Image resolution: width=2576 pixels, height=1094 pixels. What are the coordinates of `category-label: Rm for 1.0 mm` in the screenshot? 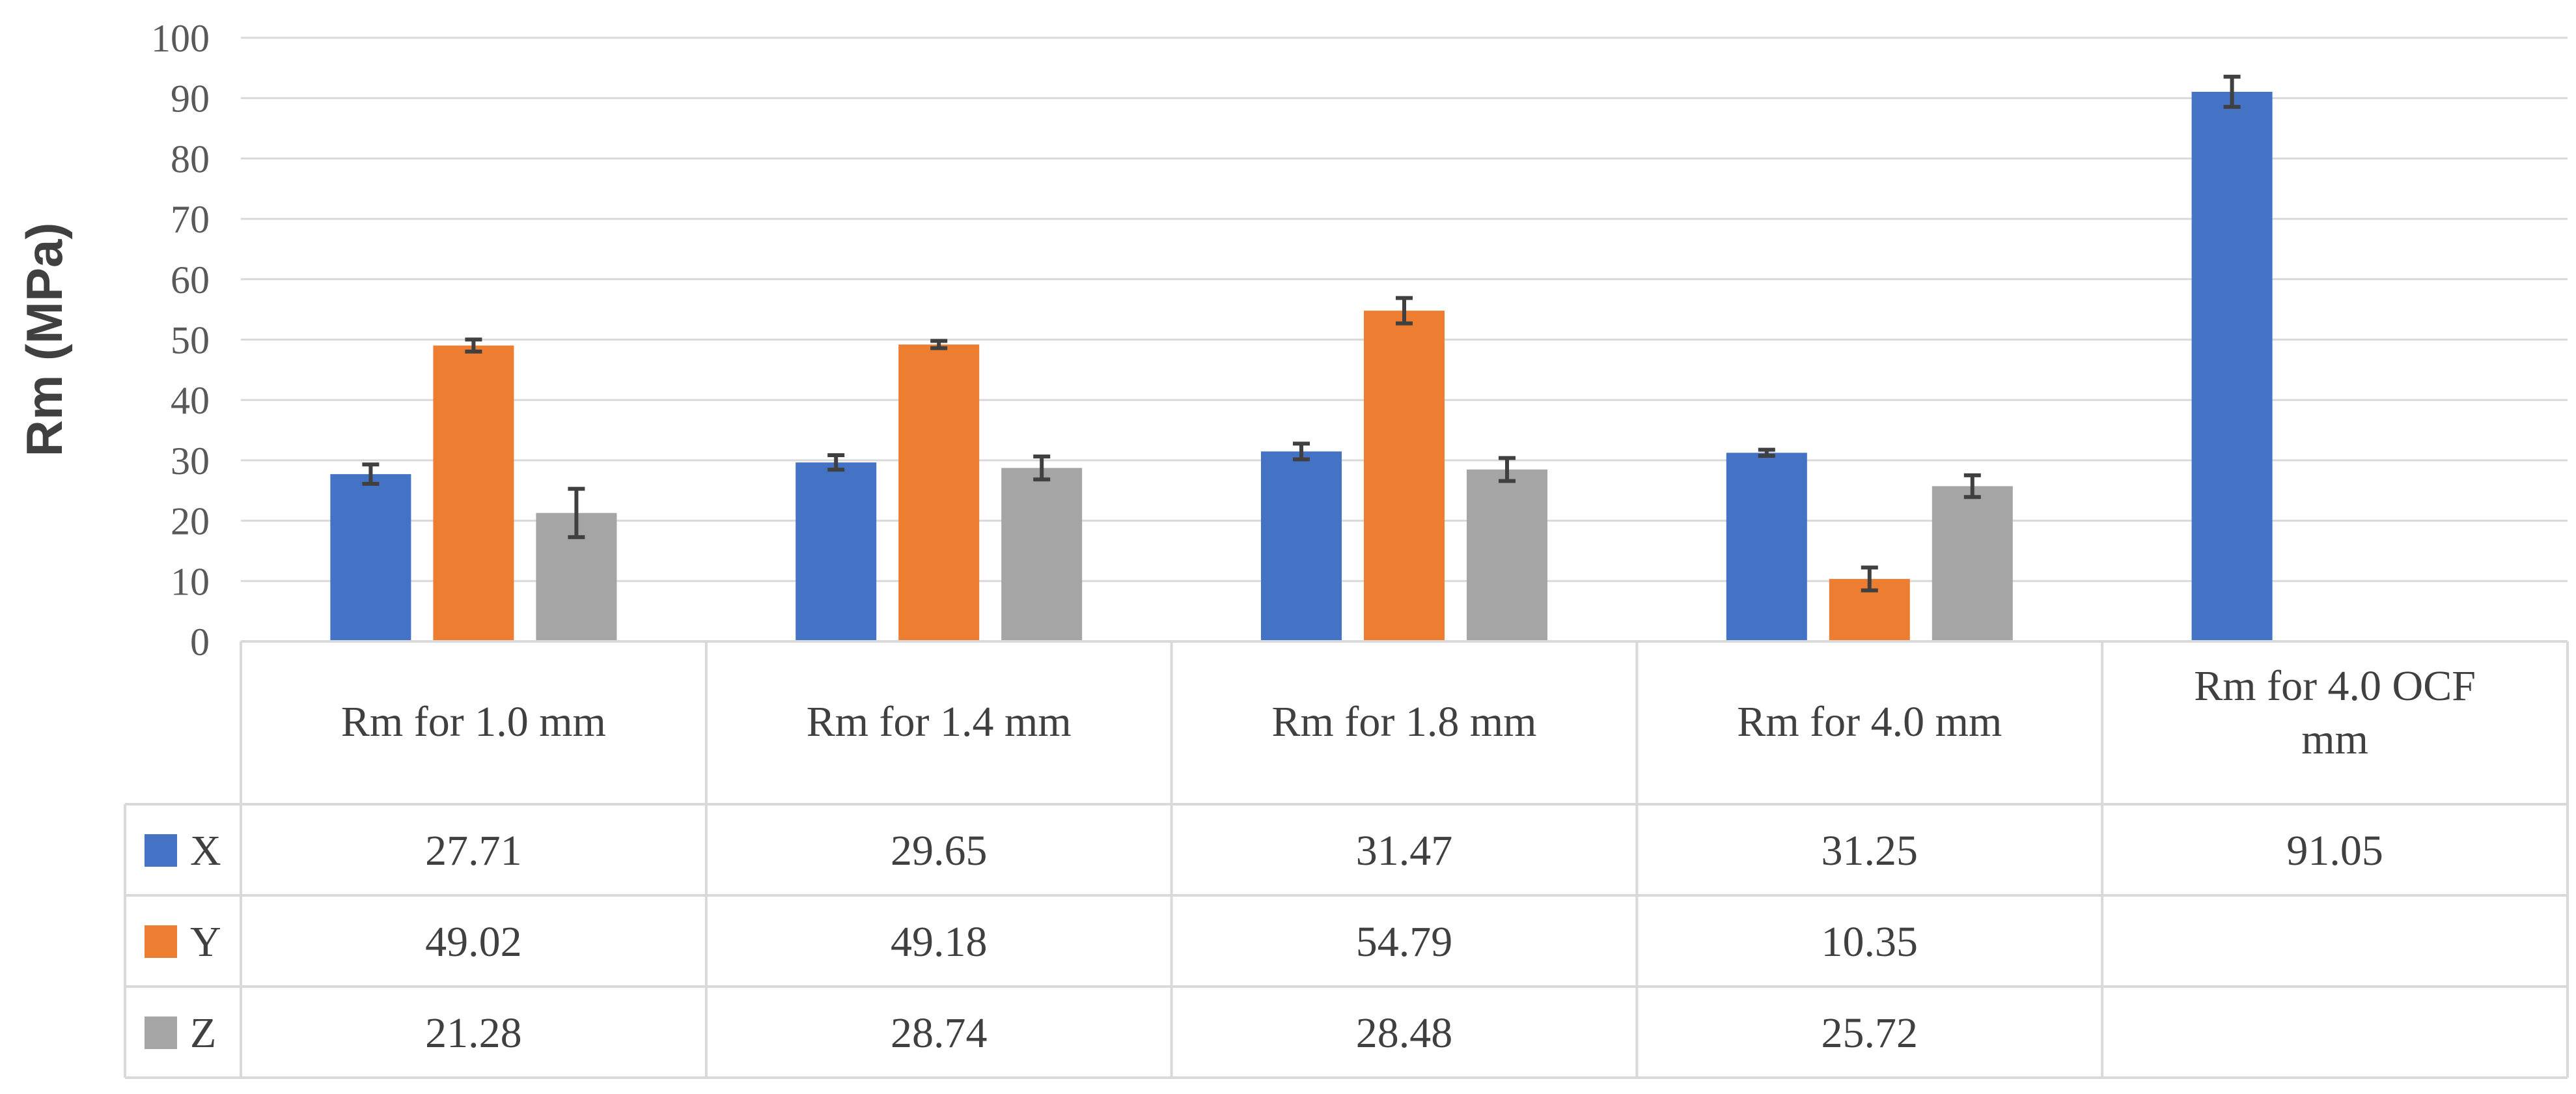 It's located at (473, 722).